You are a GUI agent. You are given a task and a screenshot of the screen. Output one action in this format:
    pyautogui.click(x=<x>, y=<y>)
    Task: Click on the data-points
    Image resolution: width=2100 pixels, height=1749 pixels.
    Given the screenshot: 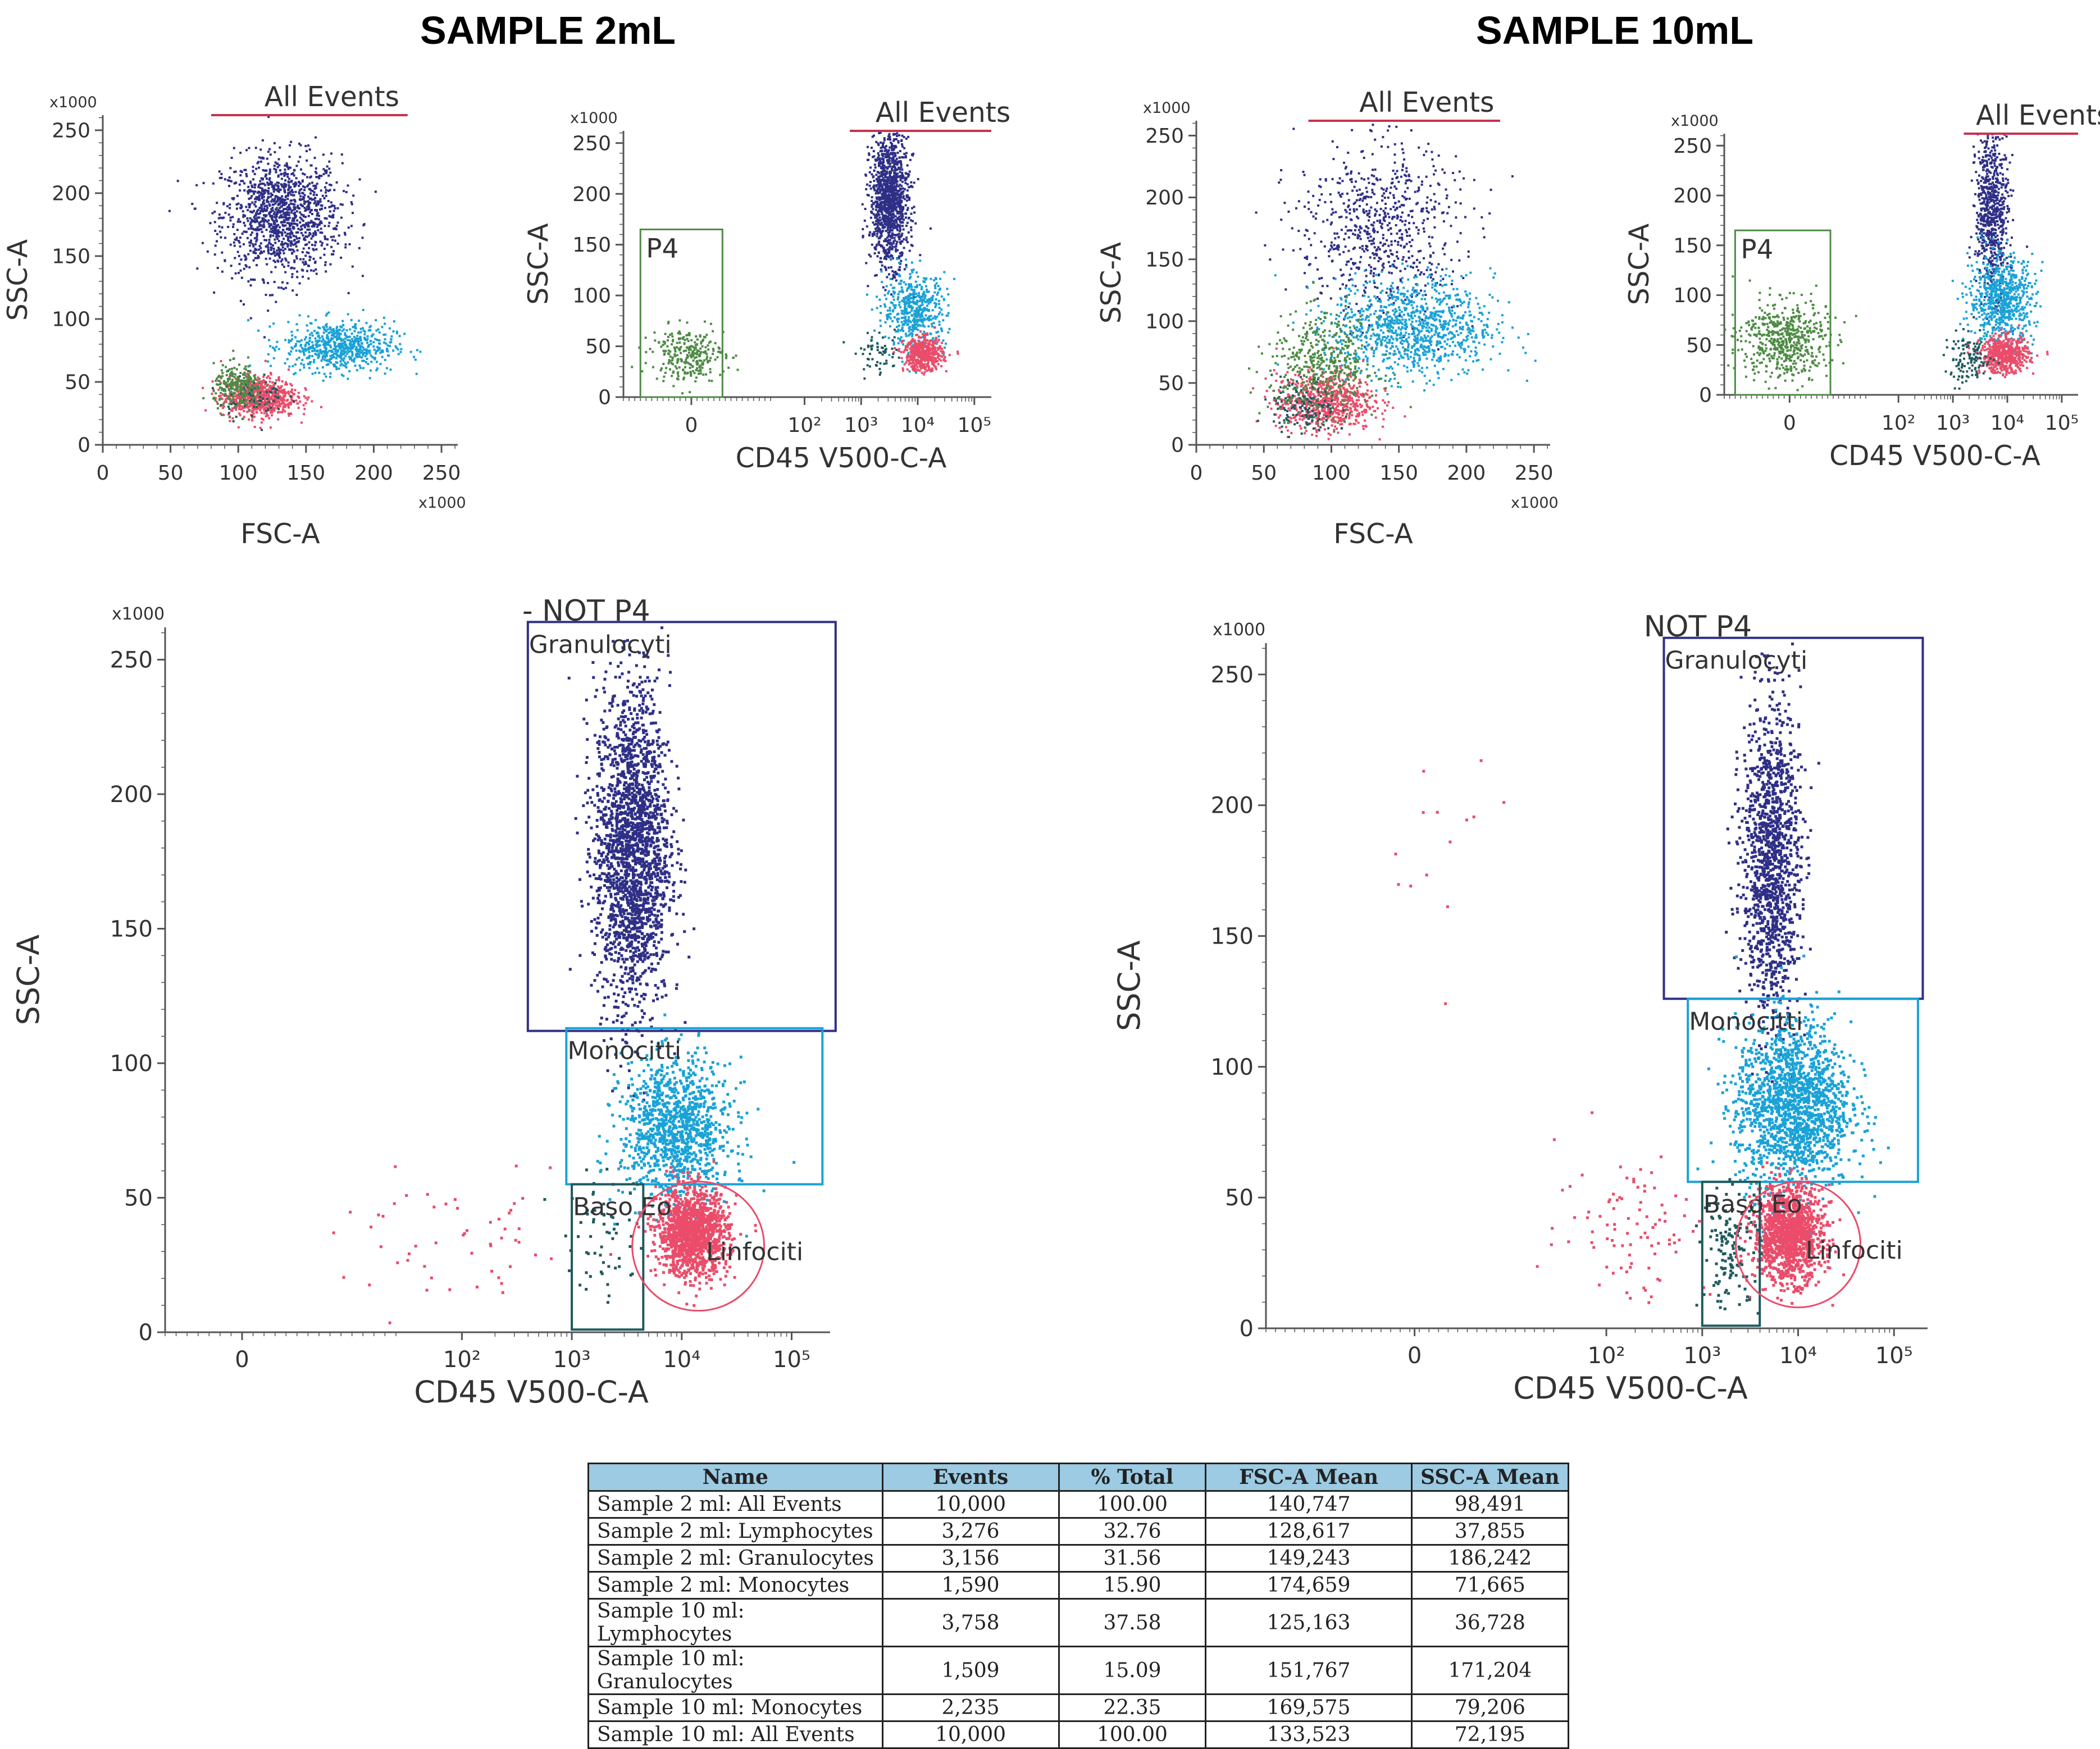 What is the action you would take?
    pyautogui.click(x=294, y=273)
    